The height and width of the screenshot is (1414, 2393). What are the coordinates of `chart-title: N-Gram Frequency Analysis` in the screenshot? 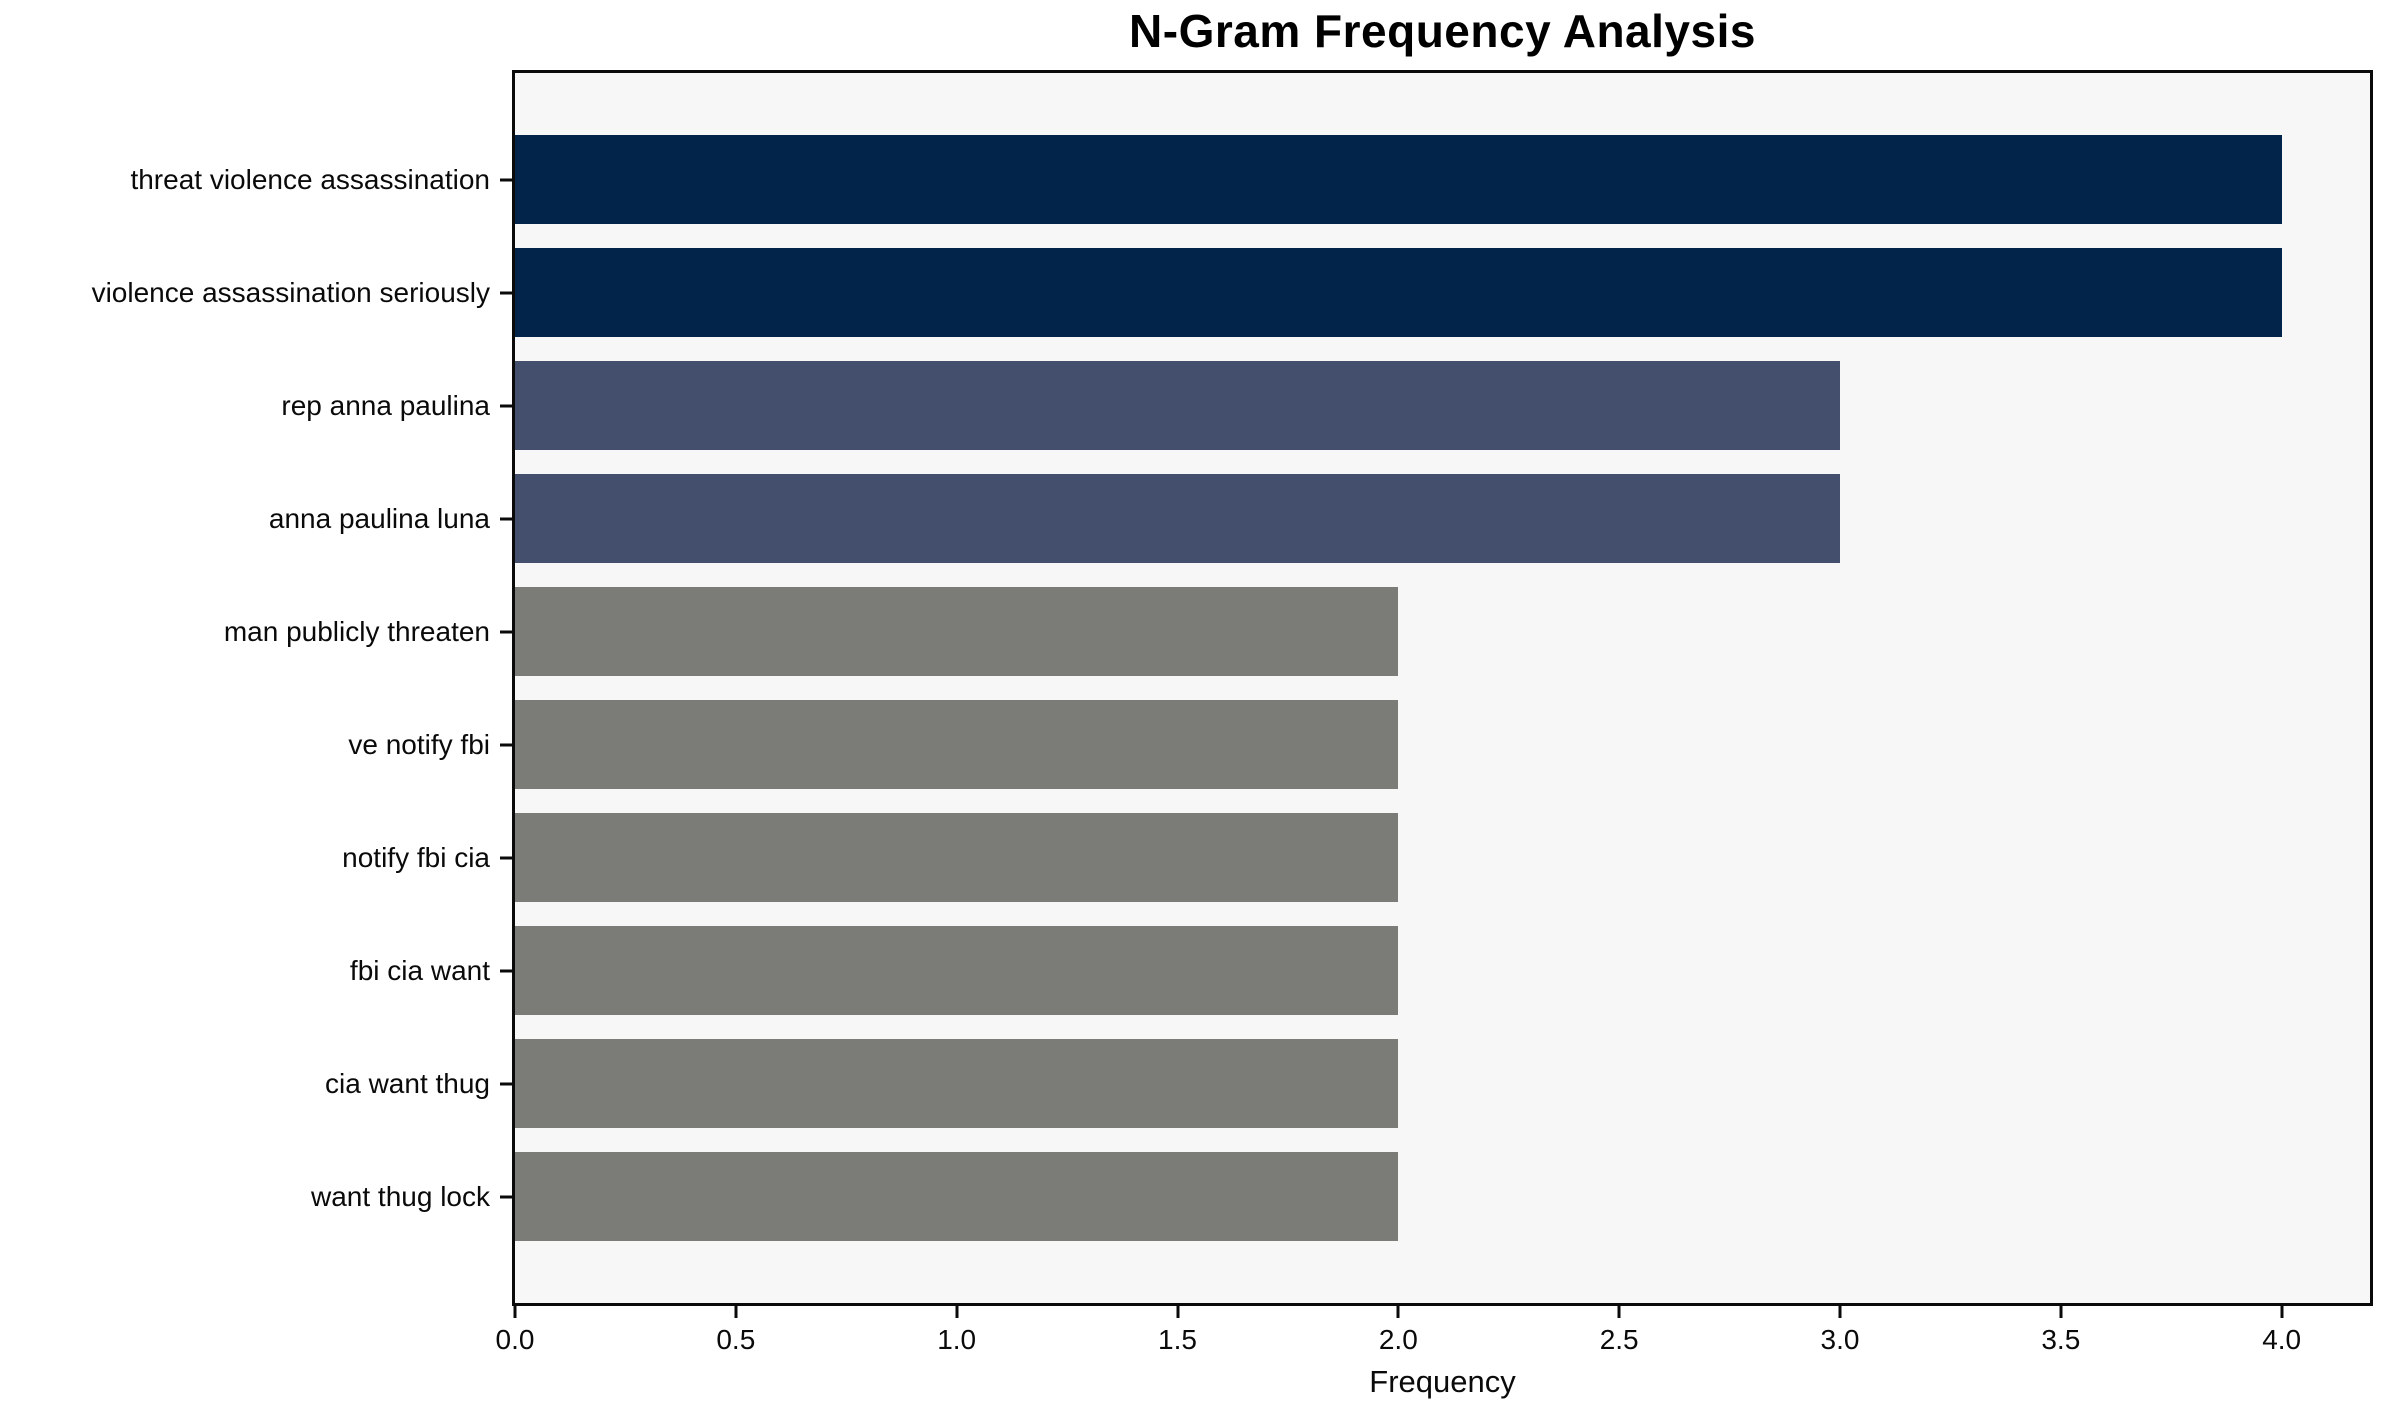 It's located at (1442, 31).